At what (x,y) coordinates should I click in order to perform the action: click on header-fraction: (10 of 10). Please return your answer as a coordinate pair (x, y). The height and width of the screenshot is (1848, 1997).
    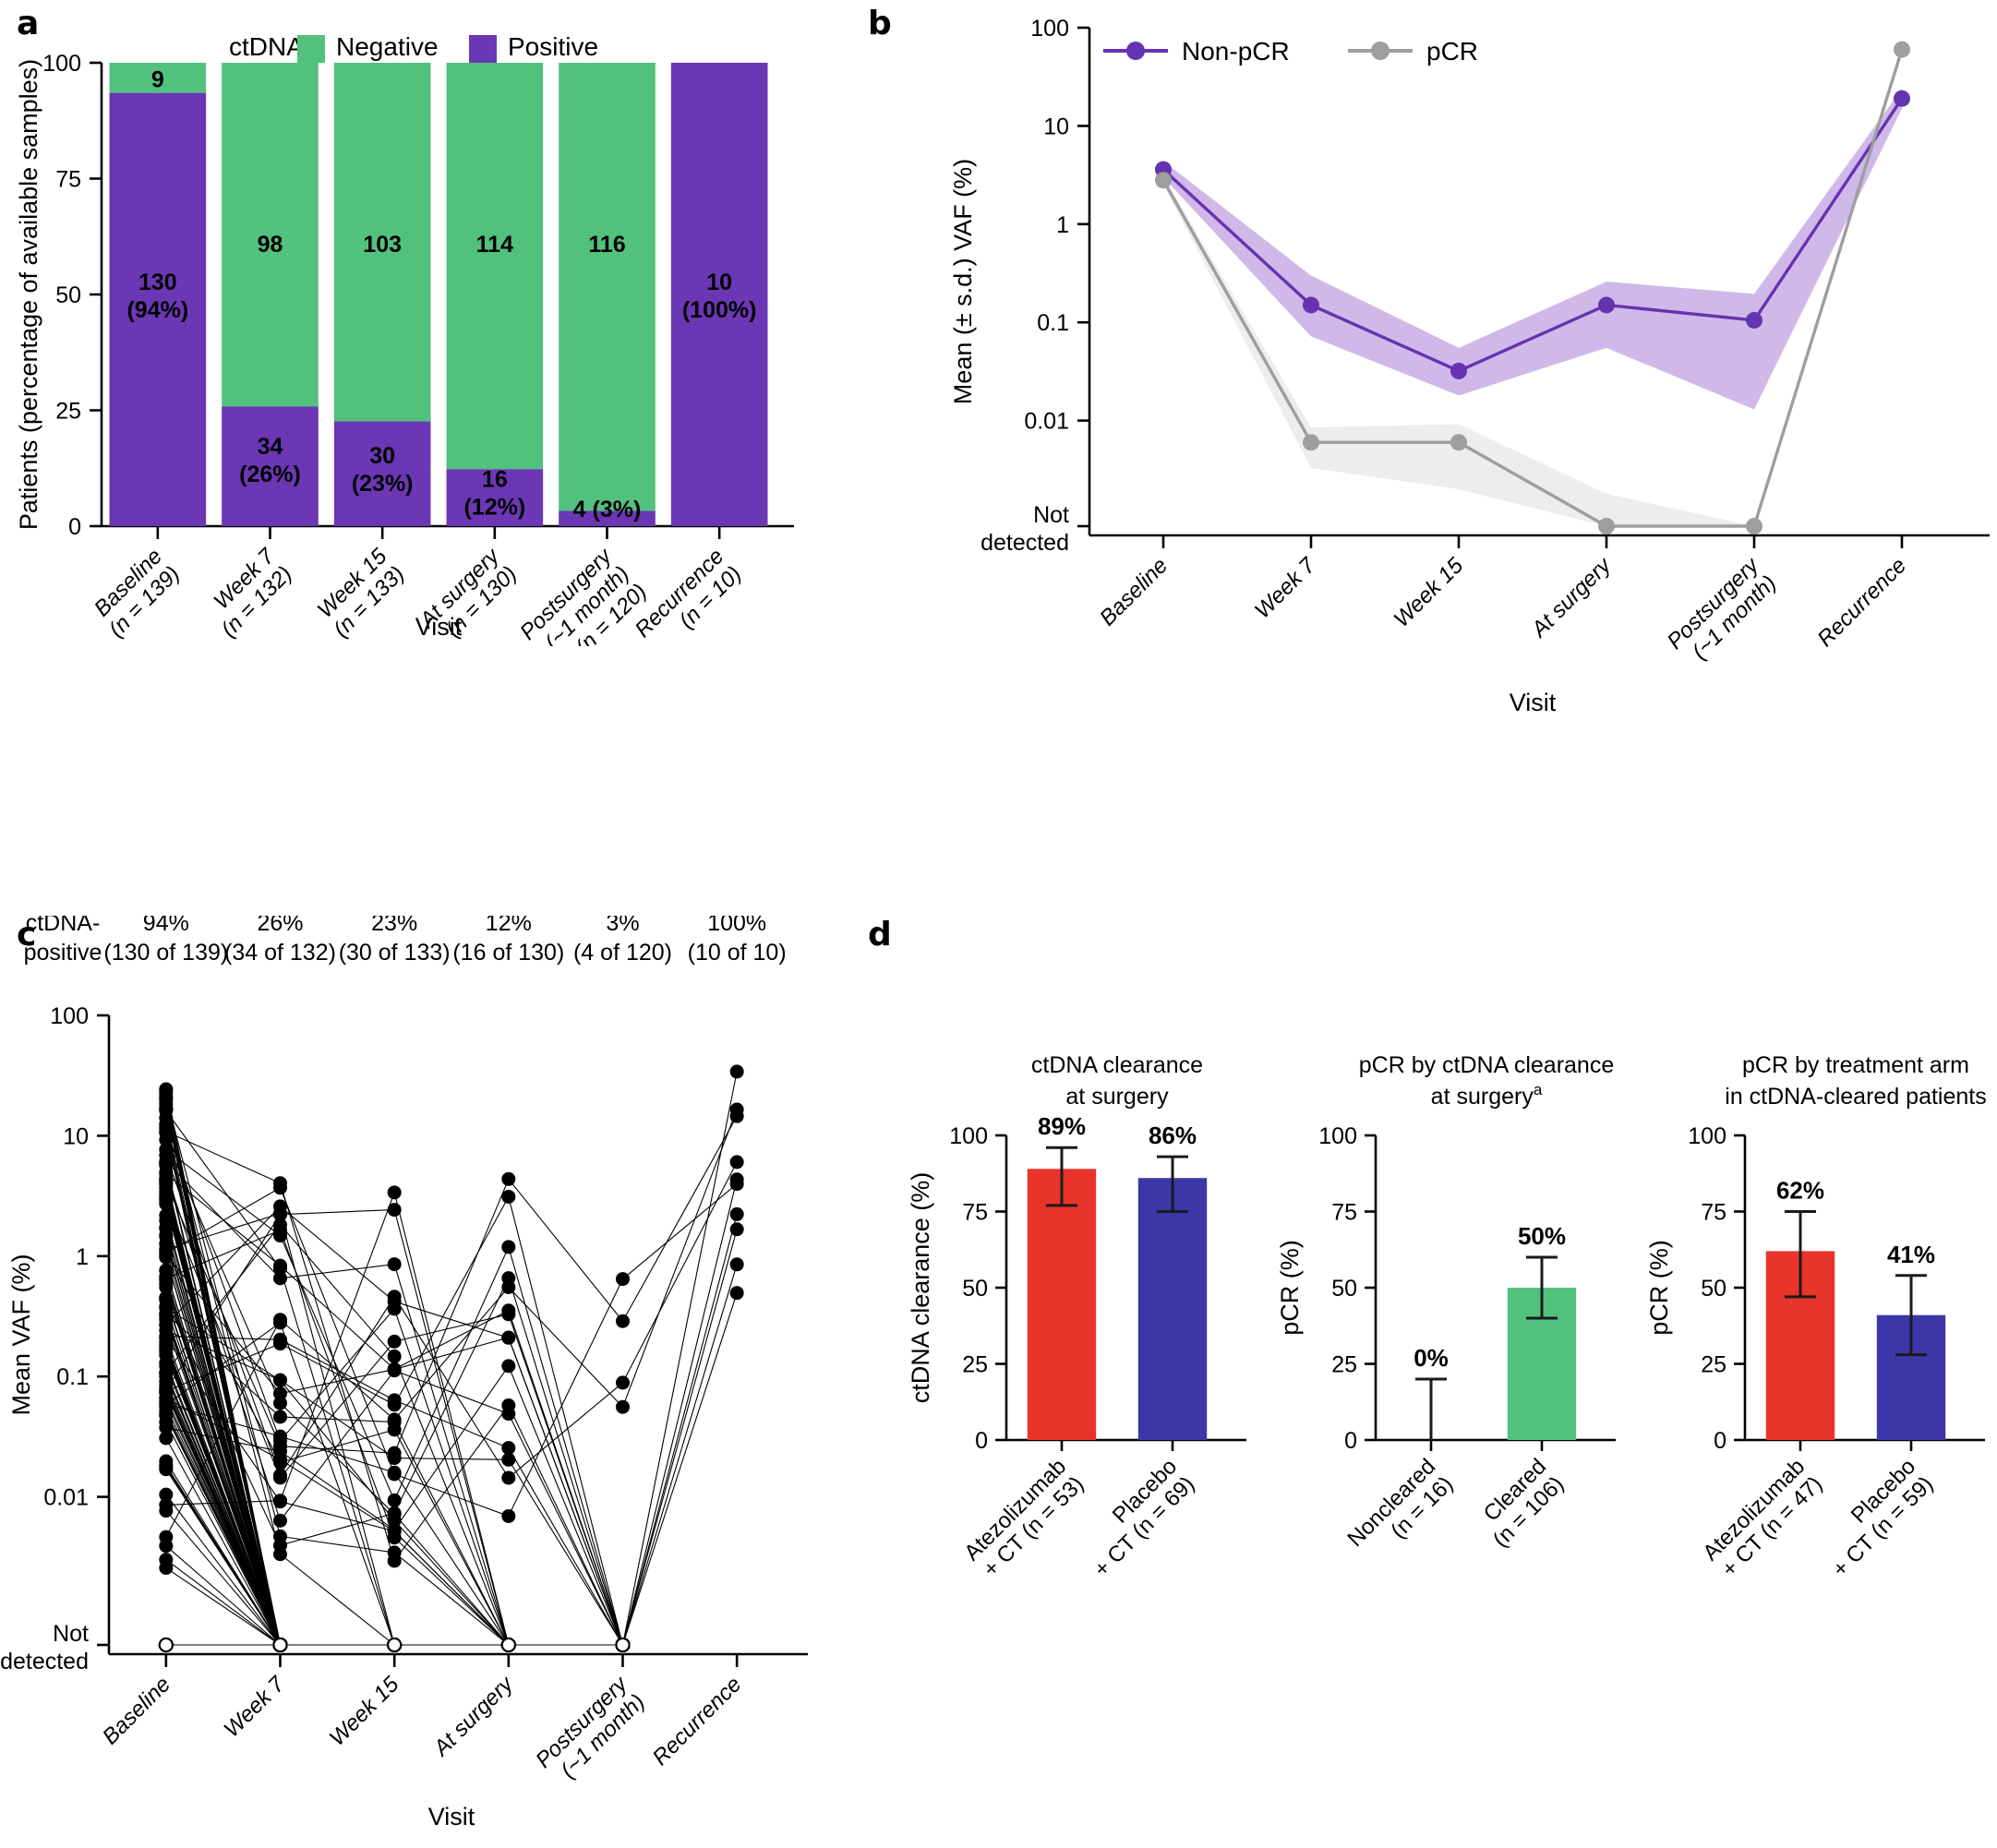
    Looking at the image, I should click on (737, 953).